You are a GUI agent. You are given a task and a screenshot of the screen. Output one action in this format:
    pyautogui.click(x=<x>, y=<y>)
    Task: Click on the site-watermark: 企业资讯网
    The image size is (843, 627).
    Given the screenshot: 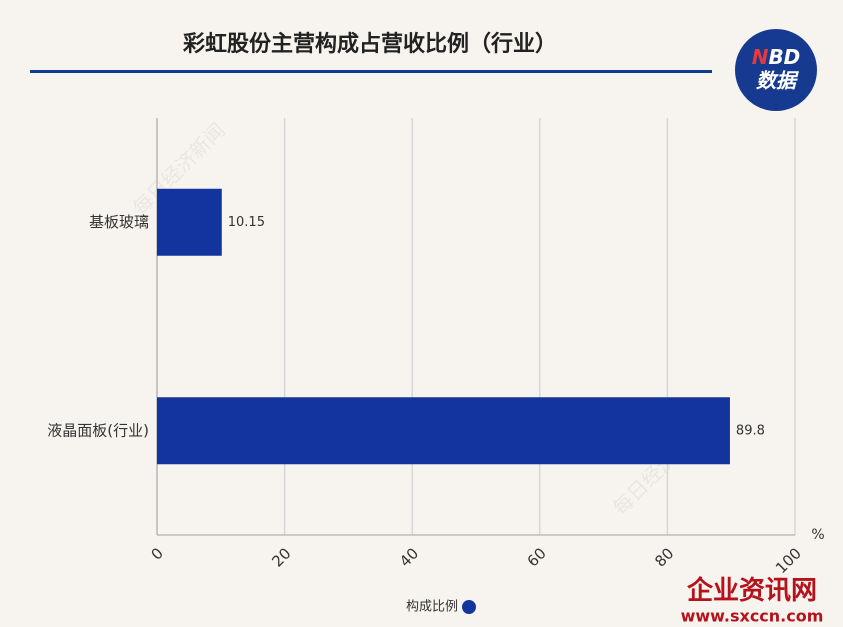 What is the action you would take?
    pyautogui.click(x=752, y=590)
    